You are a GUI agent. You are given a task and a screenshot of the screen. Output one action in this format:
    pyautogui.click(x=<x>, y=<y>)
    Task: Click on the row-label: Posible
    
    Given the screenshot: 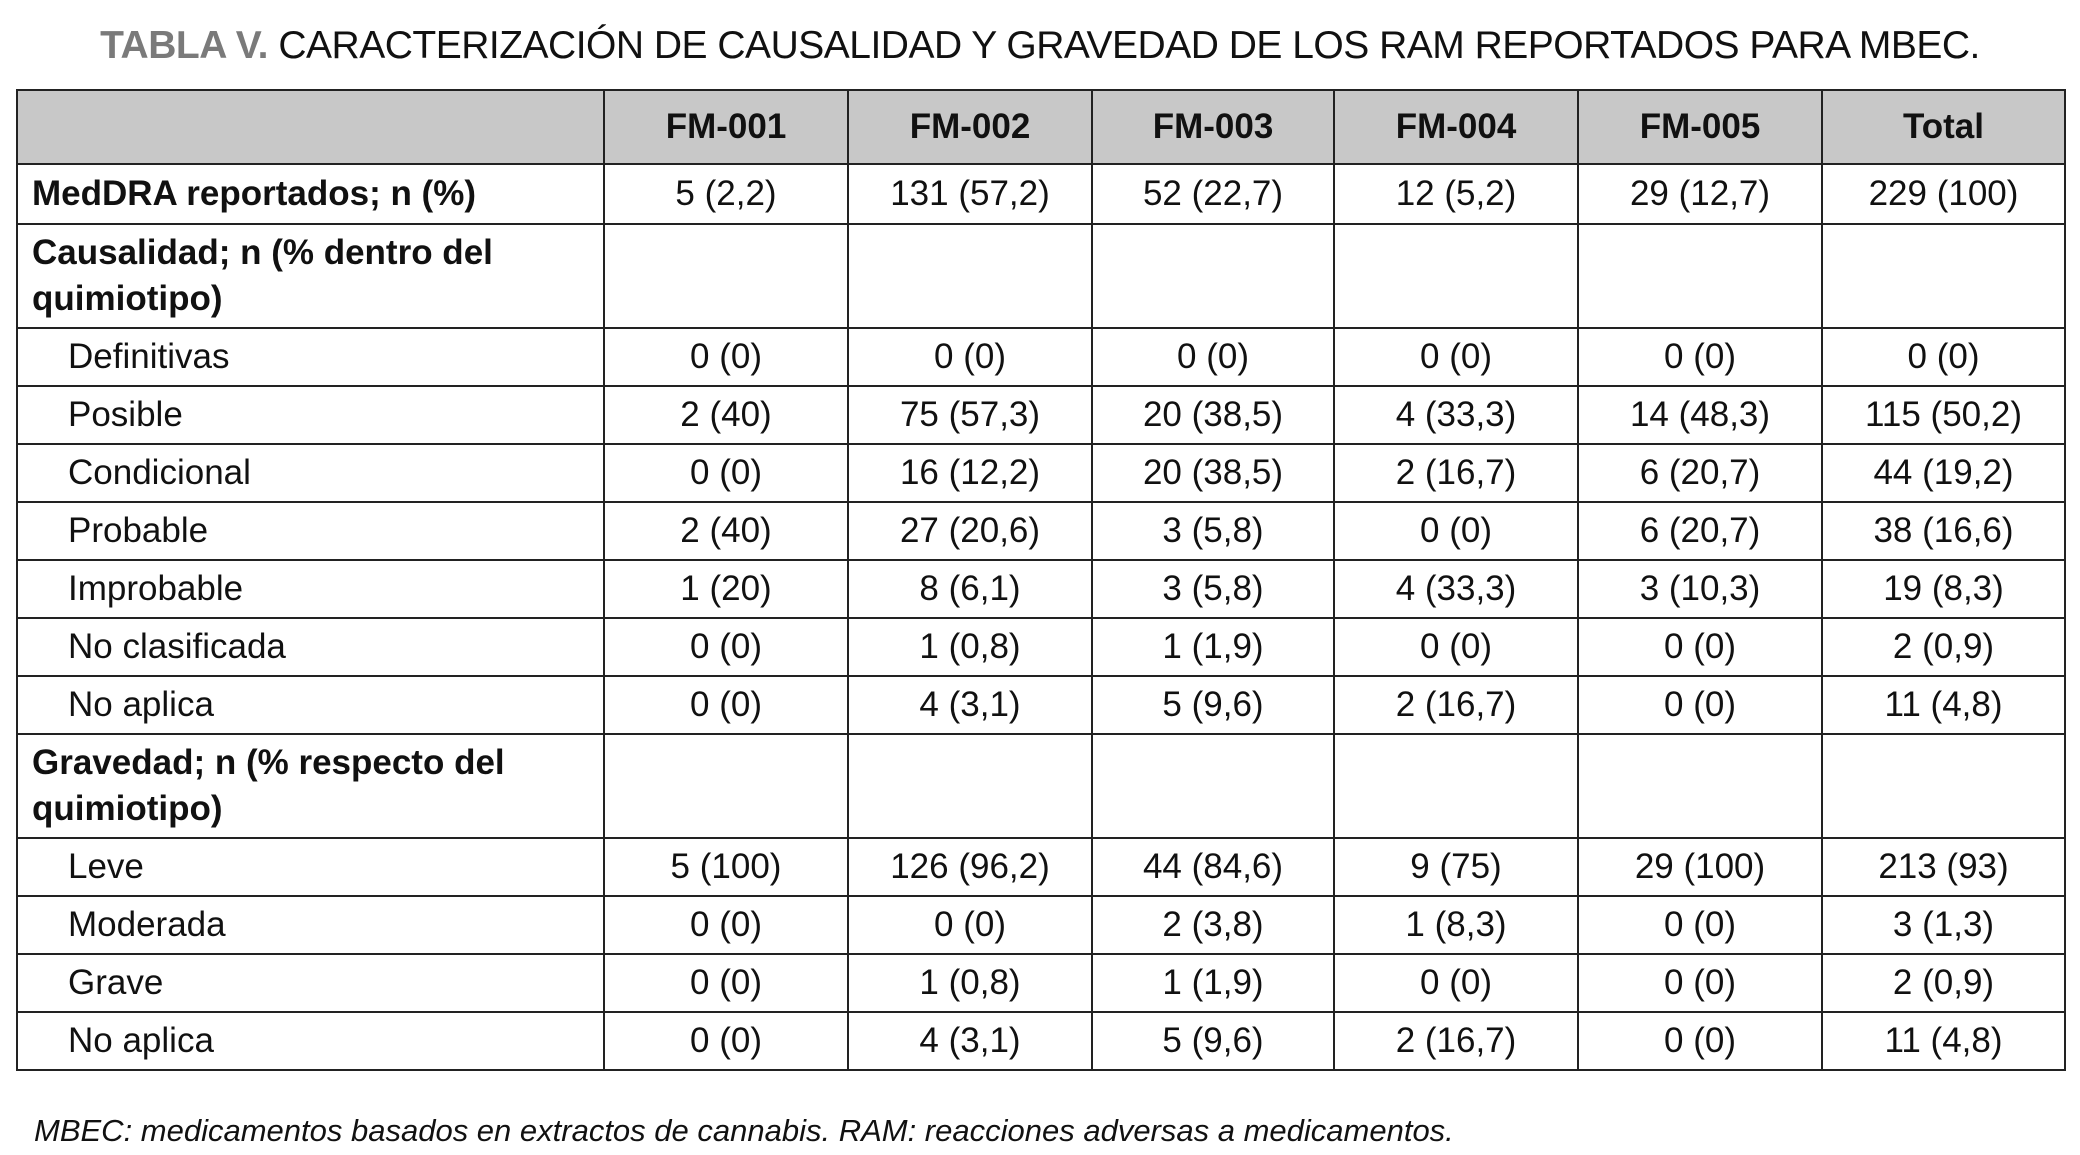 What is the action you would take?
    pyautogui.click(x=310, y=415)
    